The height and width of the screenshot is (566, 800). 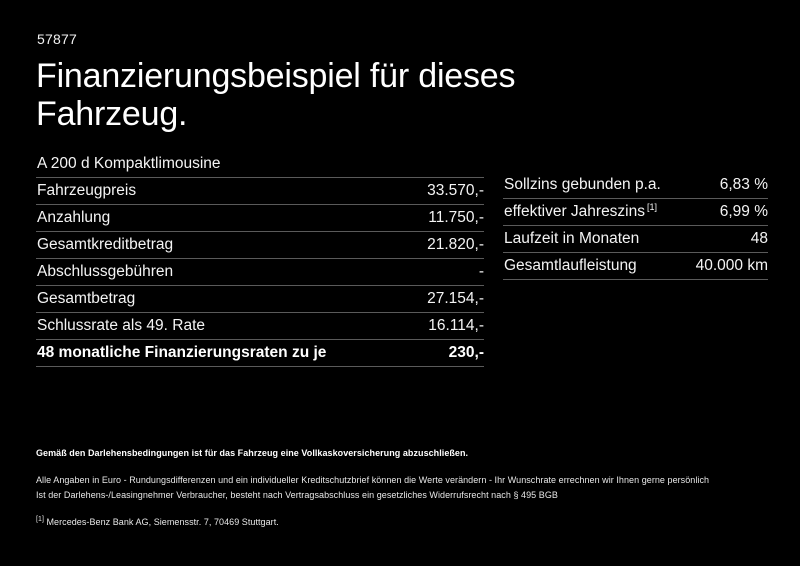 I want to click on table-row: effektiver Jahreszins [1] 6,99 %, so click(x=635, y=212).